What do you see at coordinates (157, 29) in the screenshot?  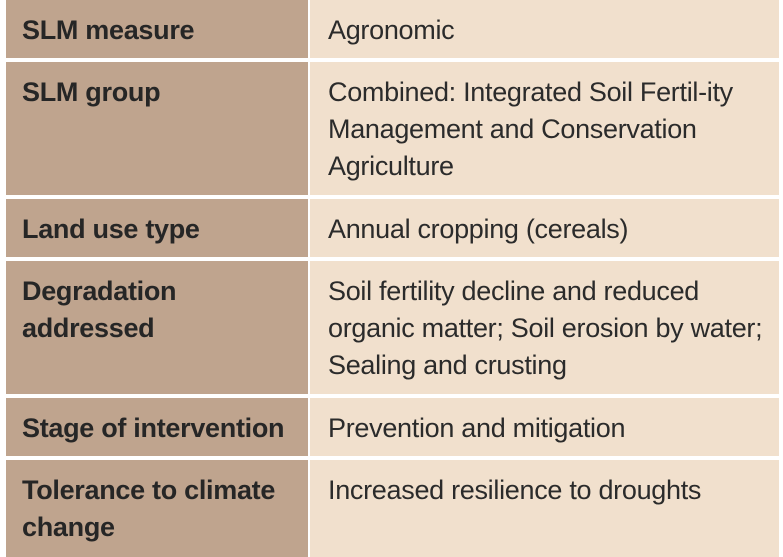 I see `row-key-slm-measure: SLM measure` at bounding box center [157, 29].